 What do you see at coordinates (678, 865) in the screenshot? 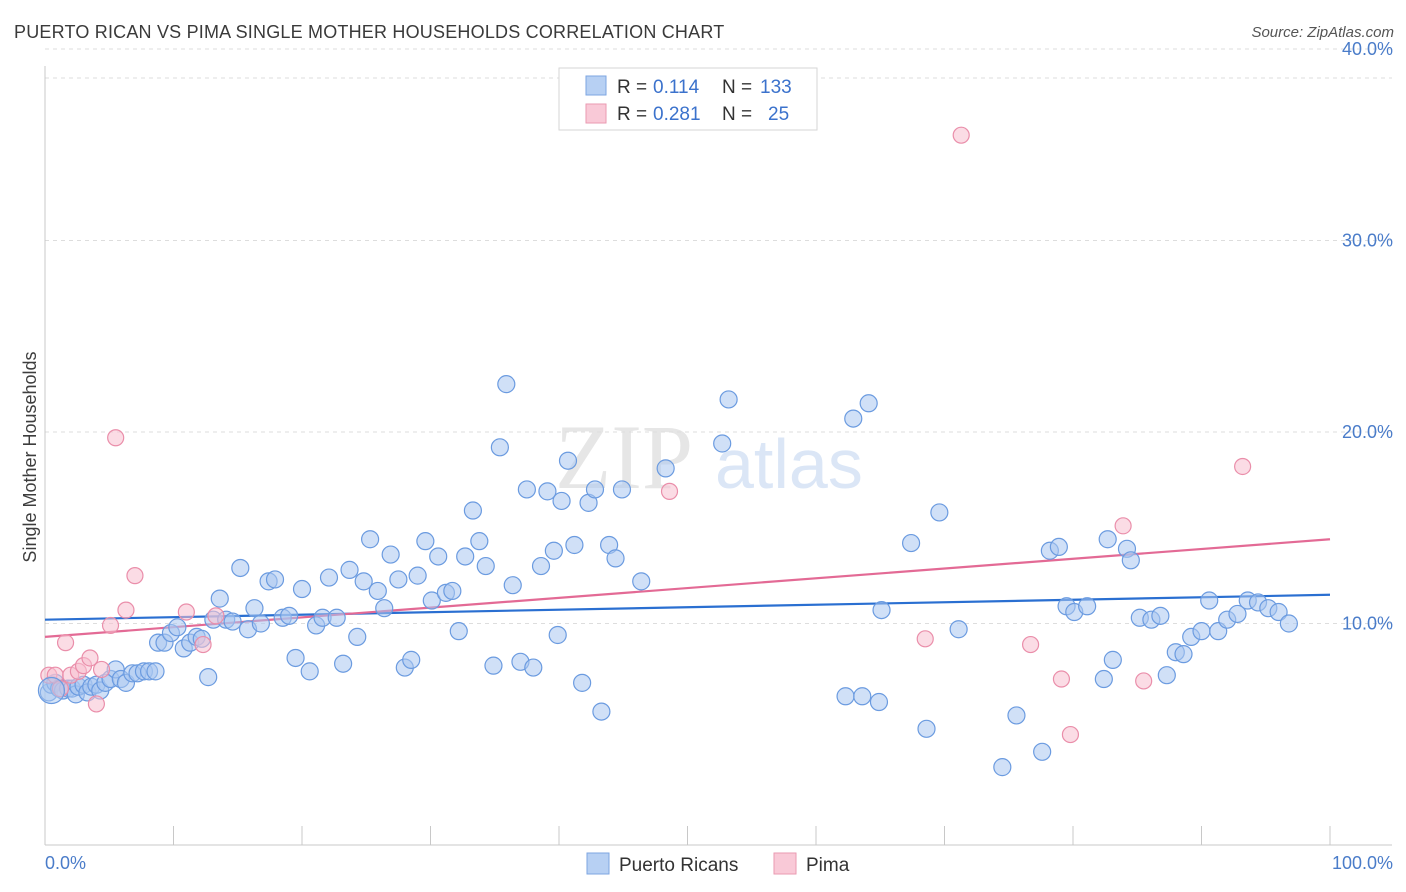
I see `series-label-puerto-ricans: Puerto Ricans` at bounding box center [678, 865].